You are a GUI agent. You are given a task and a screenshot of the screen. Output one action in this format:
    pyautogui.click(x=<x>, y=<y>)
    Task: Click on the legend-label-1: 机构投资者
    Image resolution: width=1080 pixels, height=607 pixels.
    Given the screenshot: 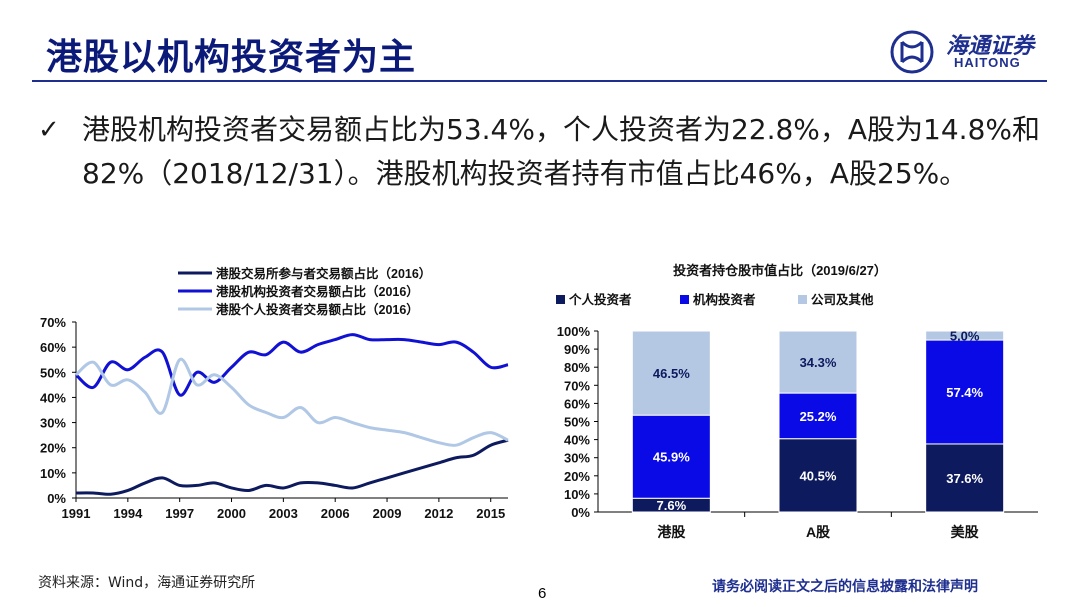 What is the action you would take?
    pyautogui.click(x=724, y=299)
    